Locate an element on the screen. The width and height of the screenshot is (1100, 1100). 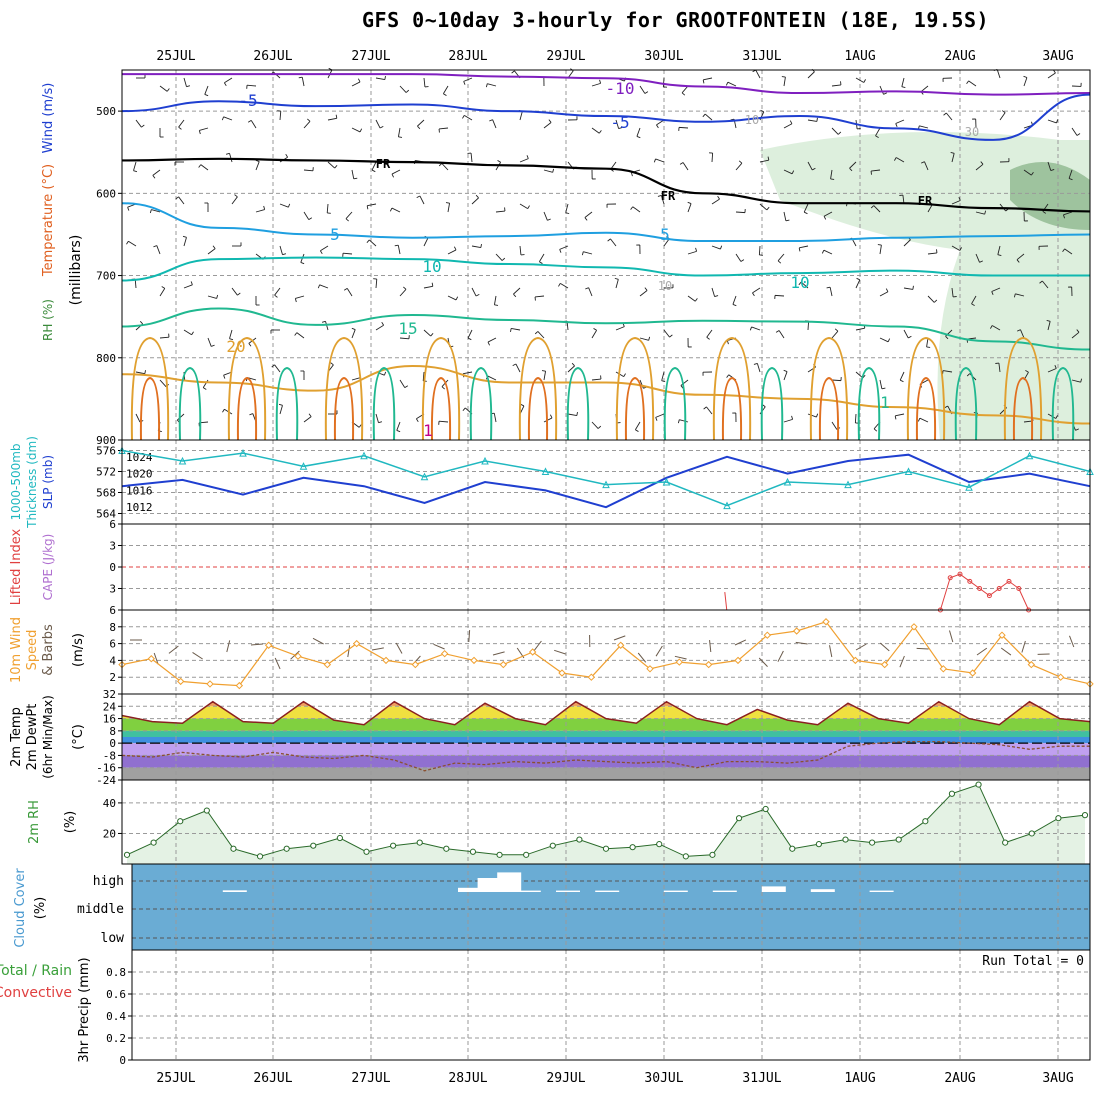
y-tick-label: 500 is located at coordinates (106, 111).